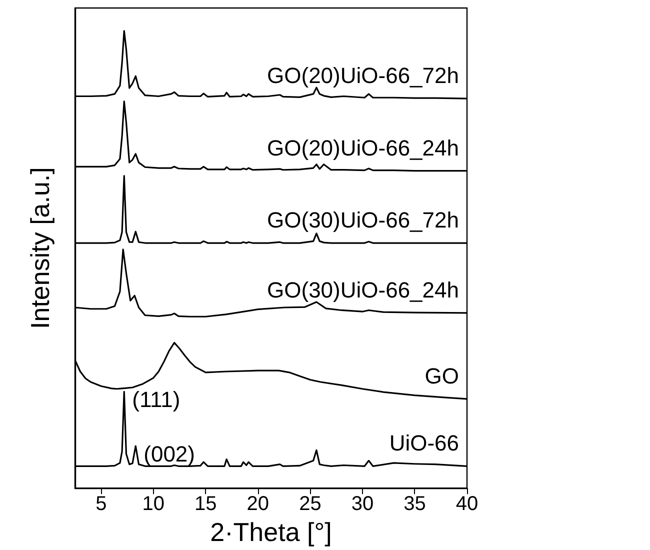 The width and height of the screenshot is (650, 550). What do you see at coordinates (441, 375) in the screenshot?
I see `series-label: GO` at bounding box center [441, 375].